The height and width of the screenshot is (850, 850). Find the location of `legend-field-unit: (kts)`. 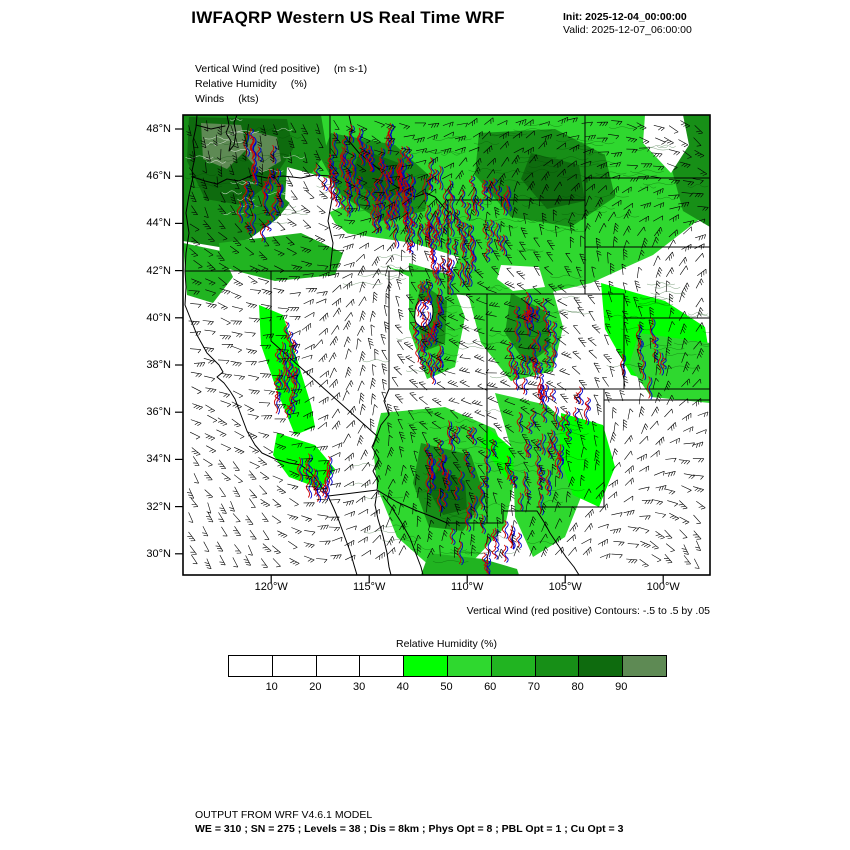

legend-field-unit: (kts) is located at coordinates (248, 99).